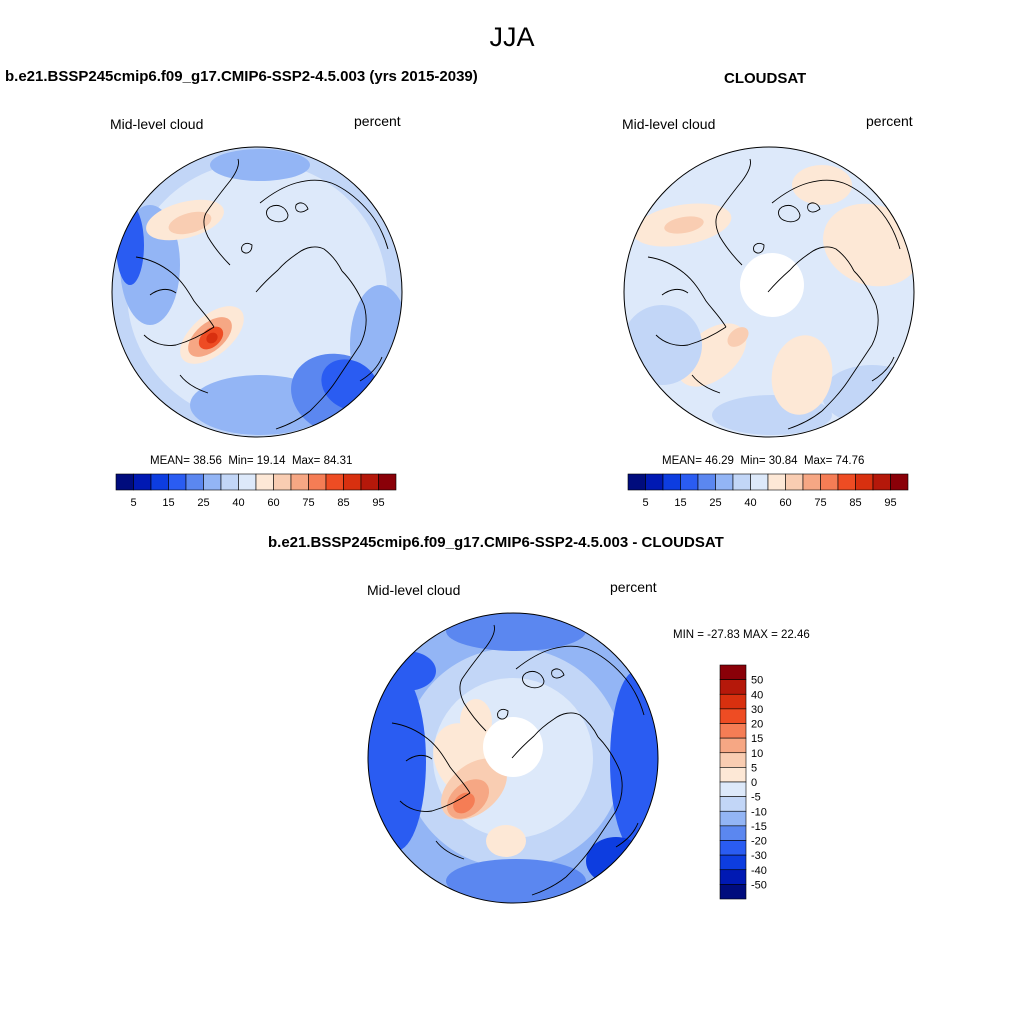 This screenshot has height=1024, width=1024. What do you see at coordinates (757, 695) in the screenshot?
I see `panel3-colorbar-tick: 40` at bounding box center [757, 695].